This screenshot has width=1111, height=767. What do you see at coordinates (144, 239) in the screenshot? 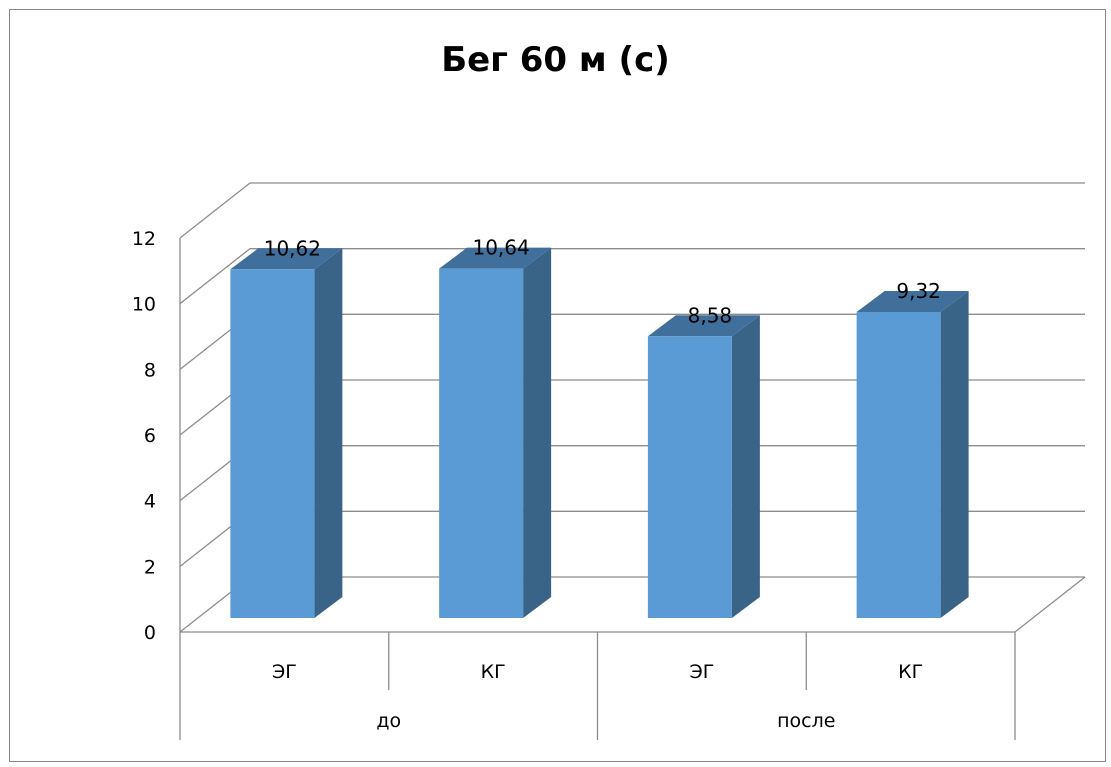
I see `y-tick-label: 12` at bounding box center [144, 239].